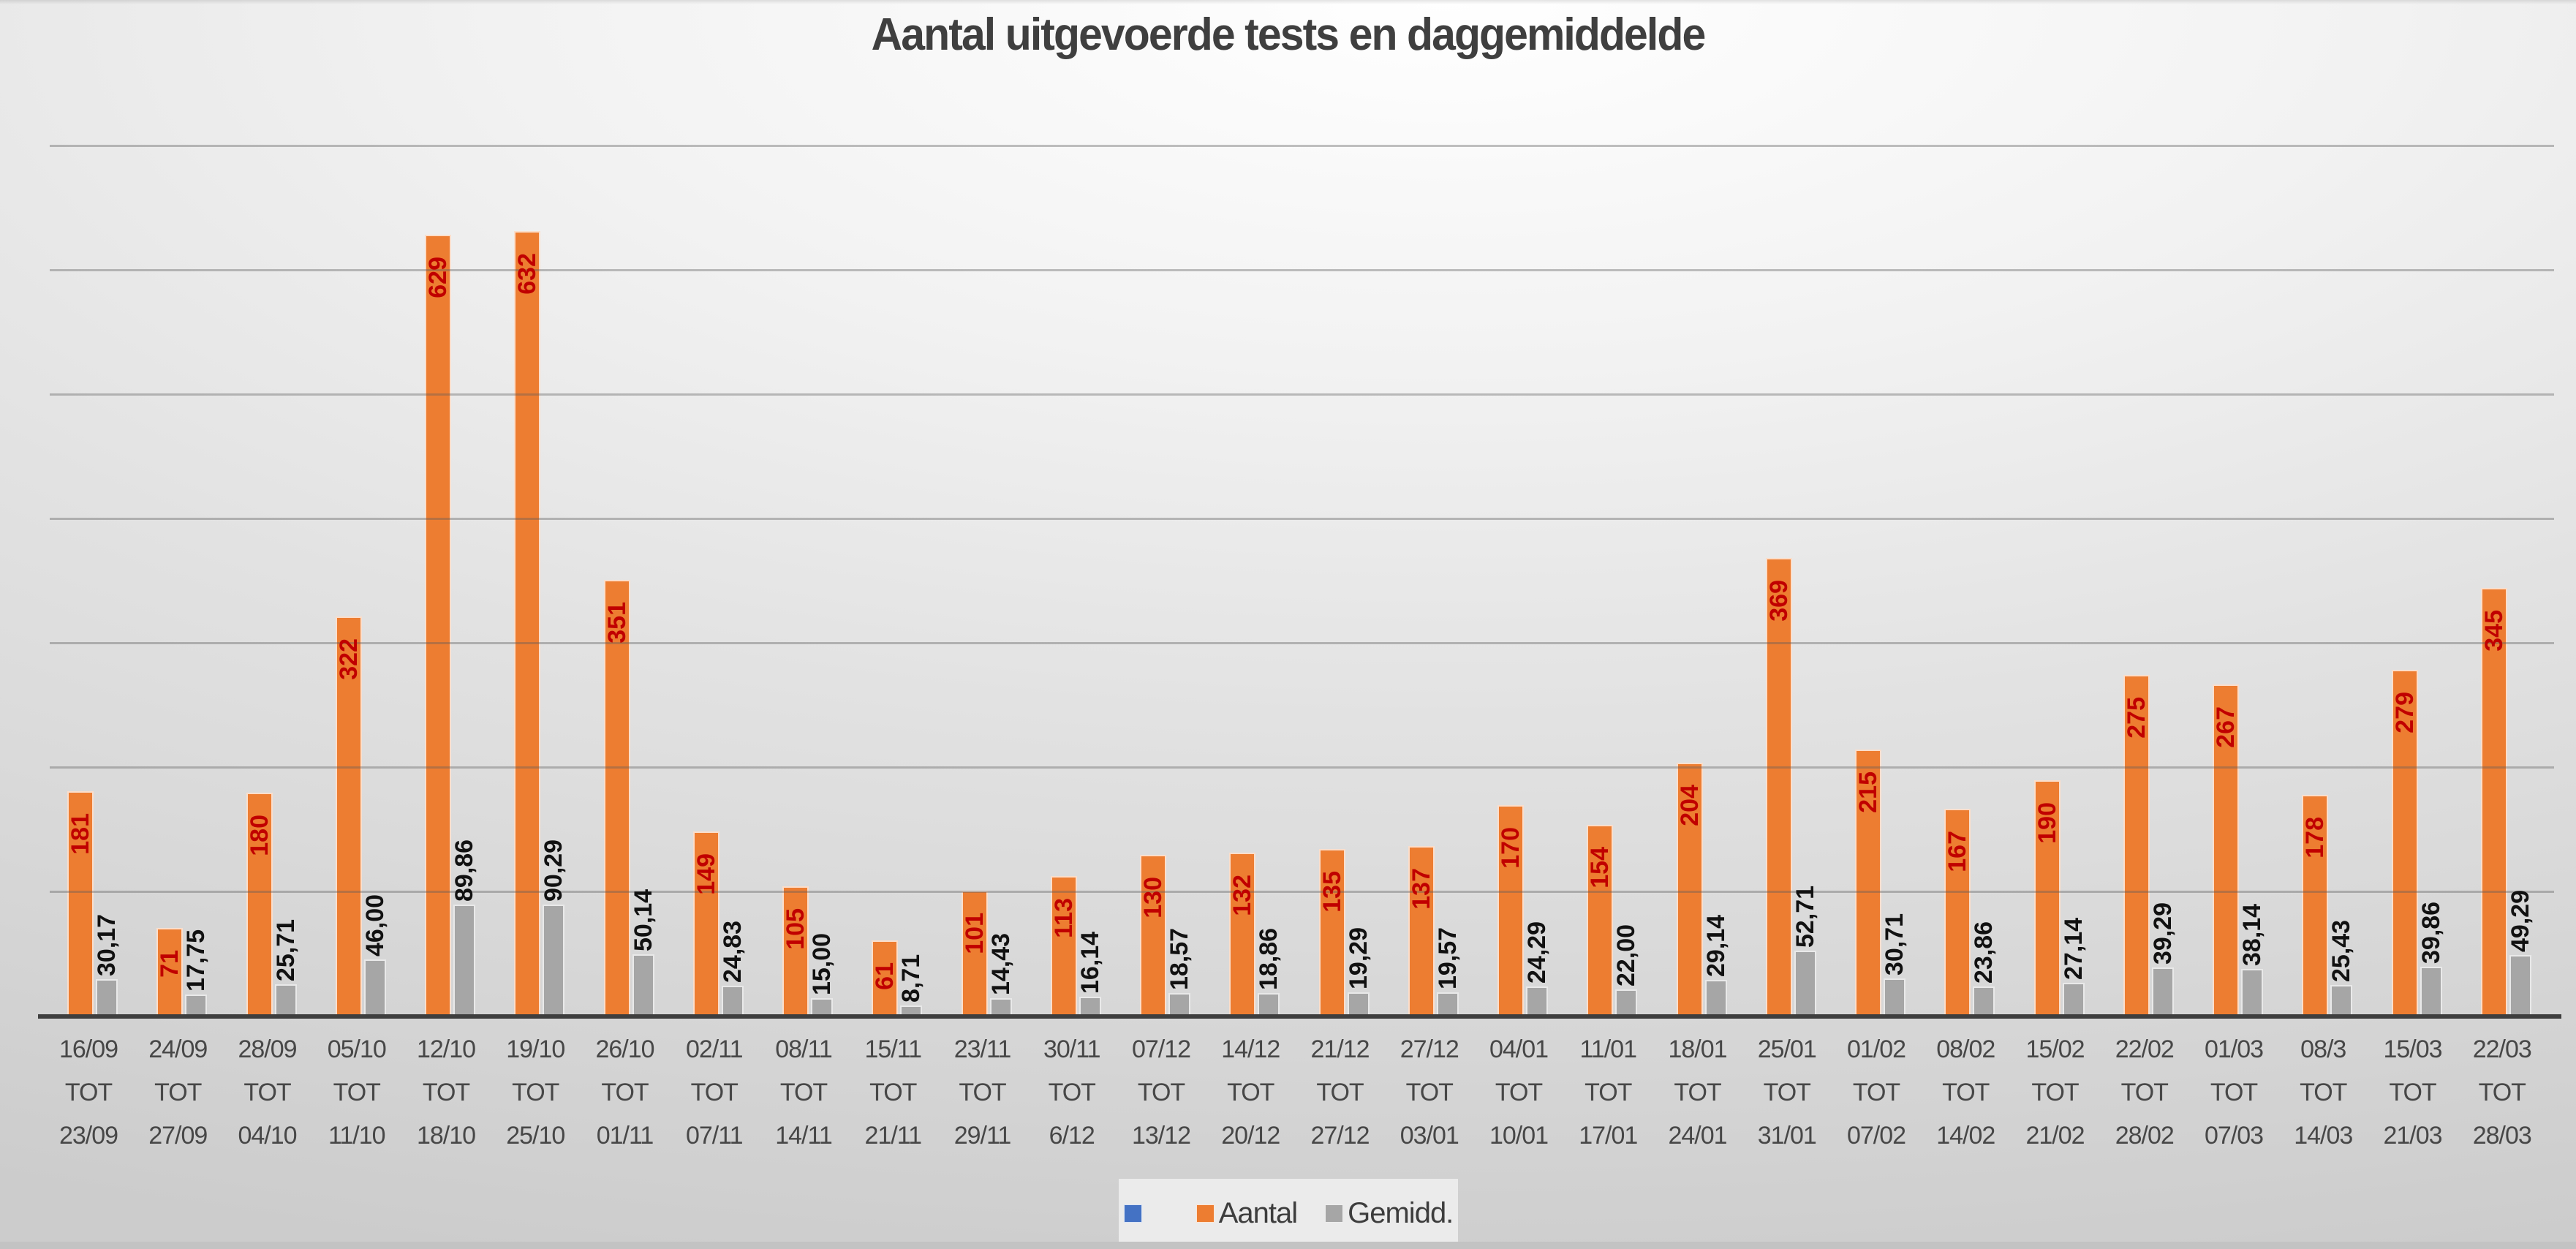 The width and height of the screenshot is (2576, 1249). Describe the element at coordinates (1072, 1136) in the screenshot. I see `x-axis-label-line: 6/12` at that location.